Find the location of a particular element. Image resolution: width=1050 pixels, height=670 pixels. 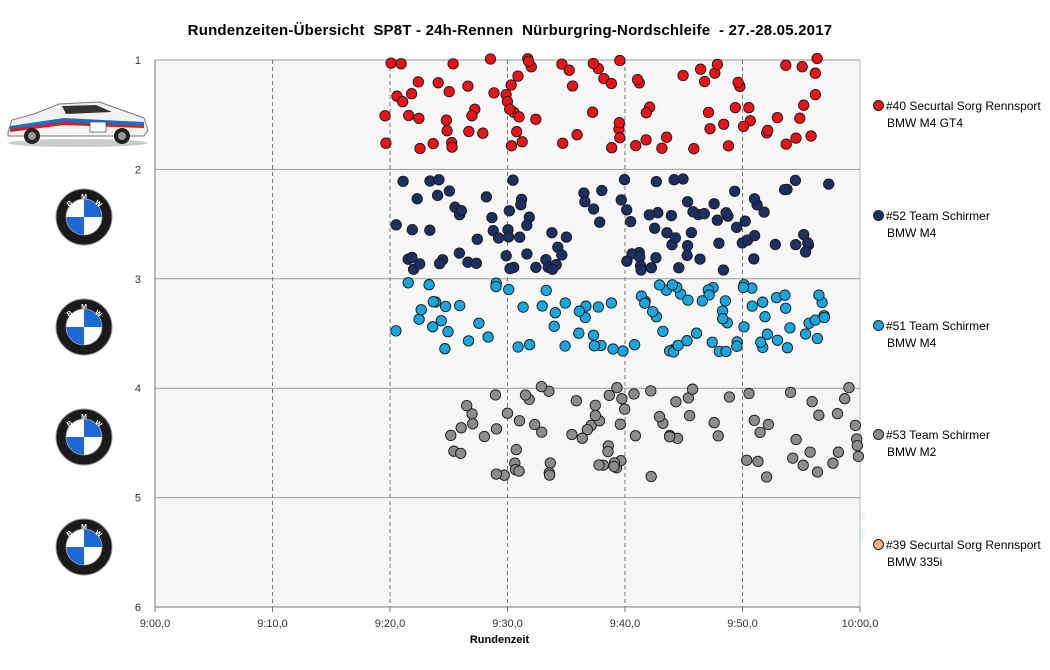

bmw-logo-icon: BMW is located at coordinates (84, 217).